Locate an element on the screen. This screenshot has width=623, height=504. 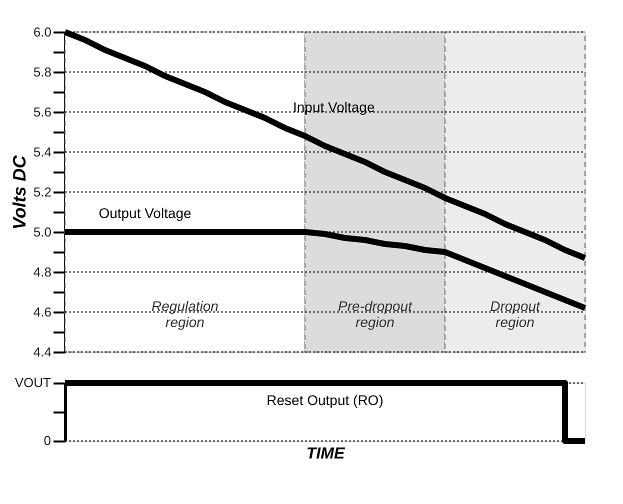
y-tick-label: 5.6 is located at coordinates (42, 112).